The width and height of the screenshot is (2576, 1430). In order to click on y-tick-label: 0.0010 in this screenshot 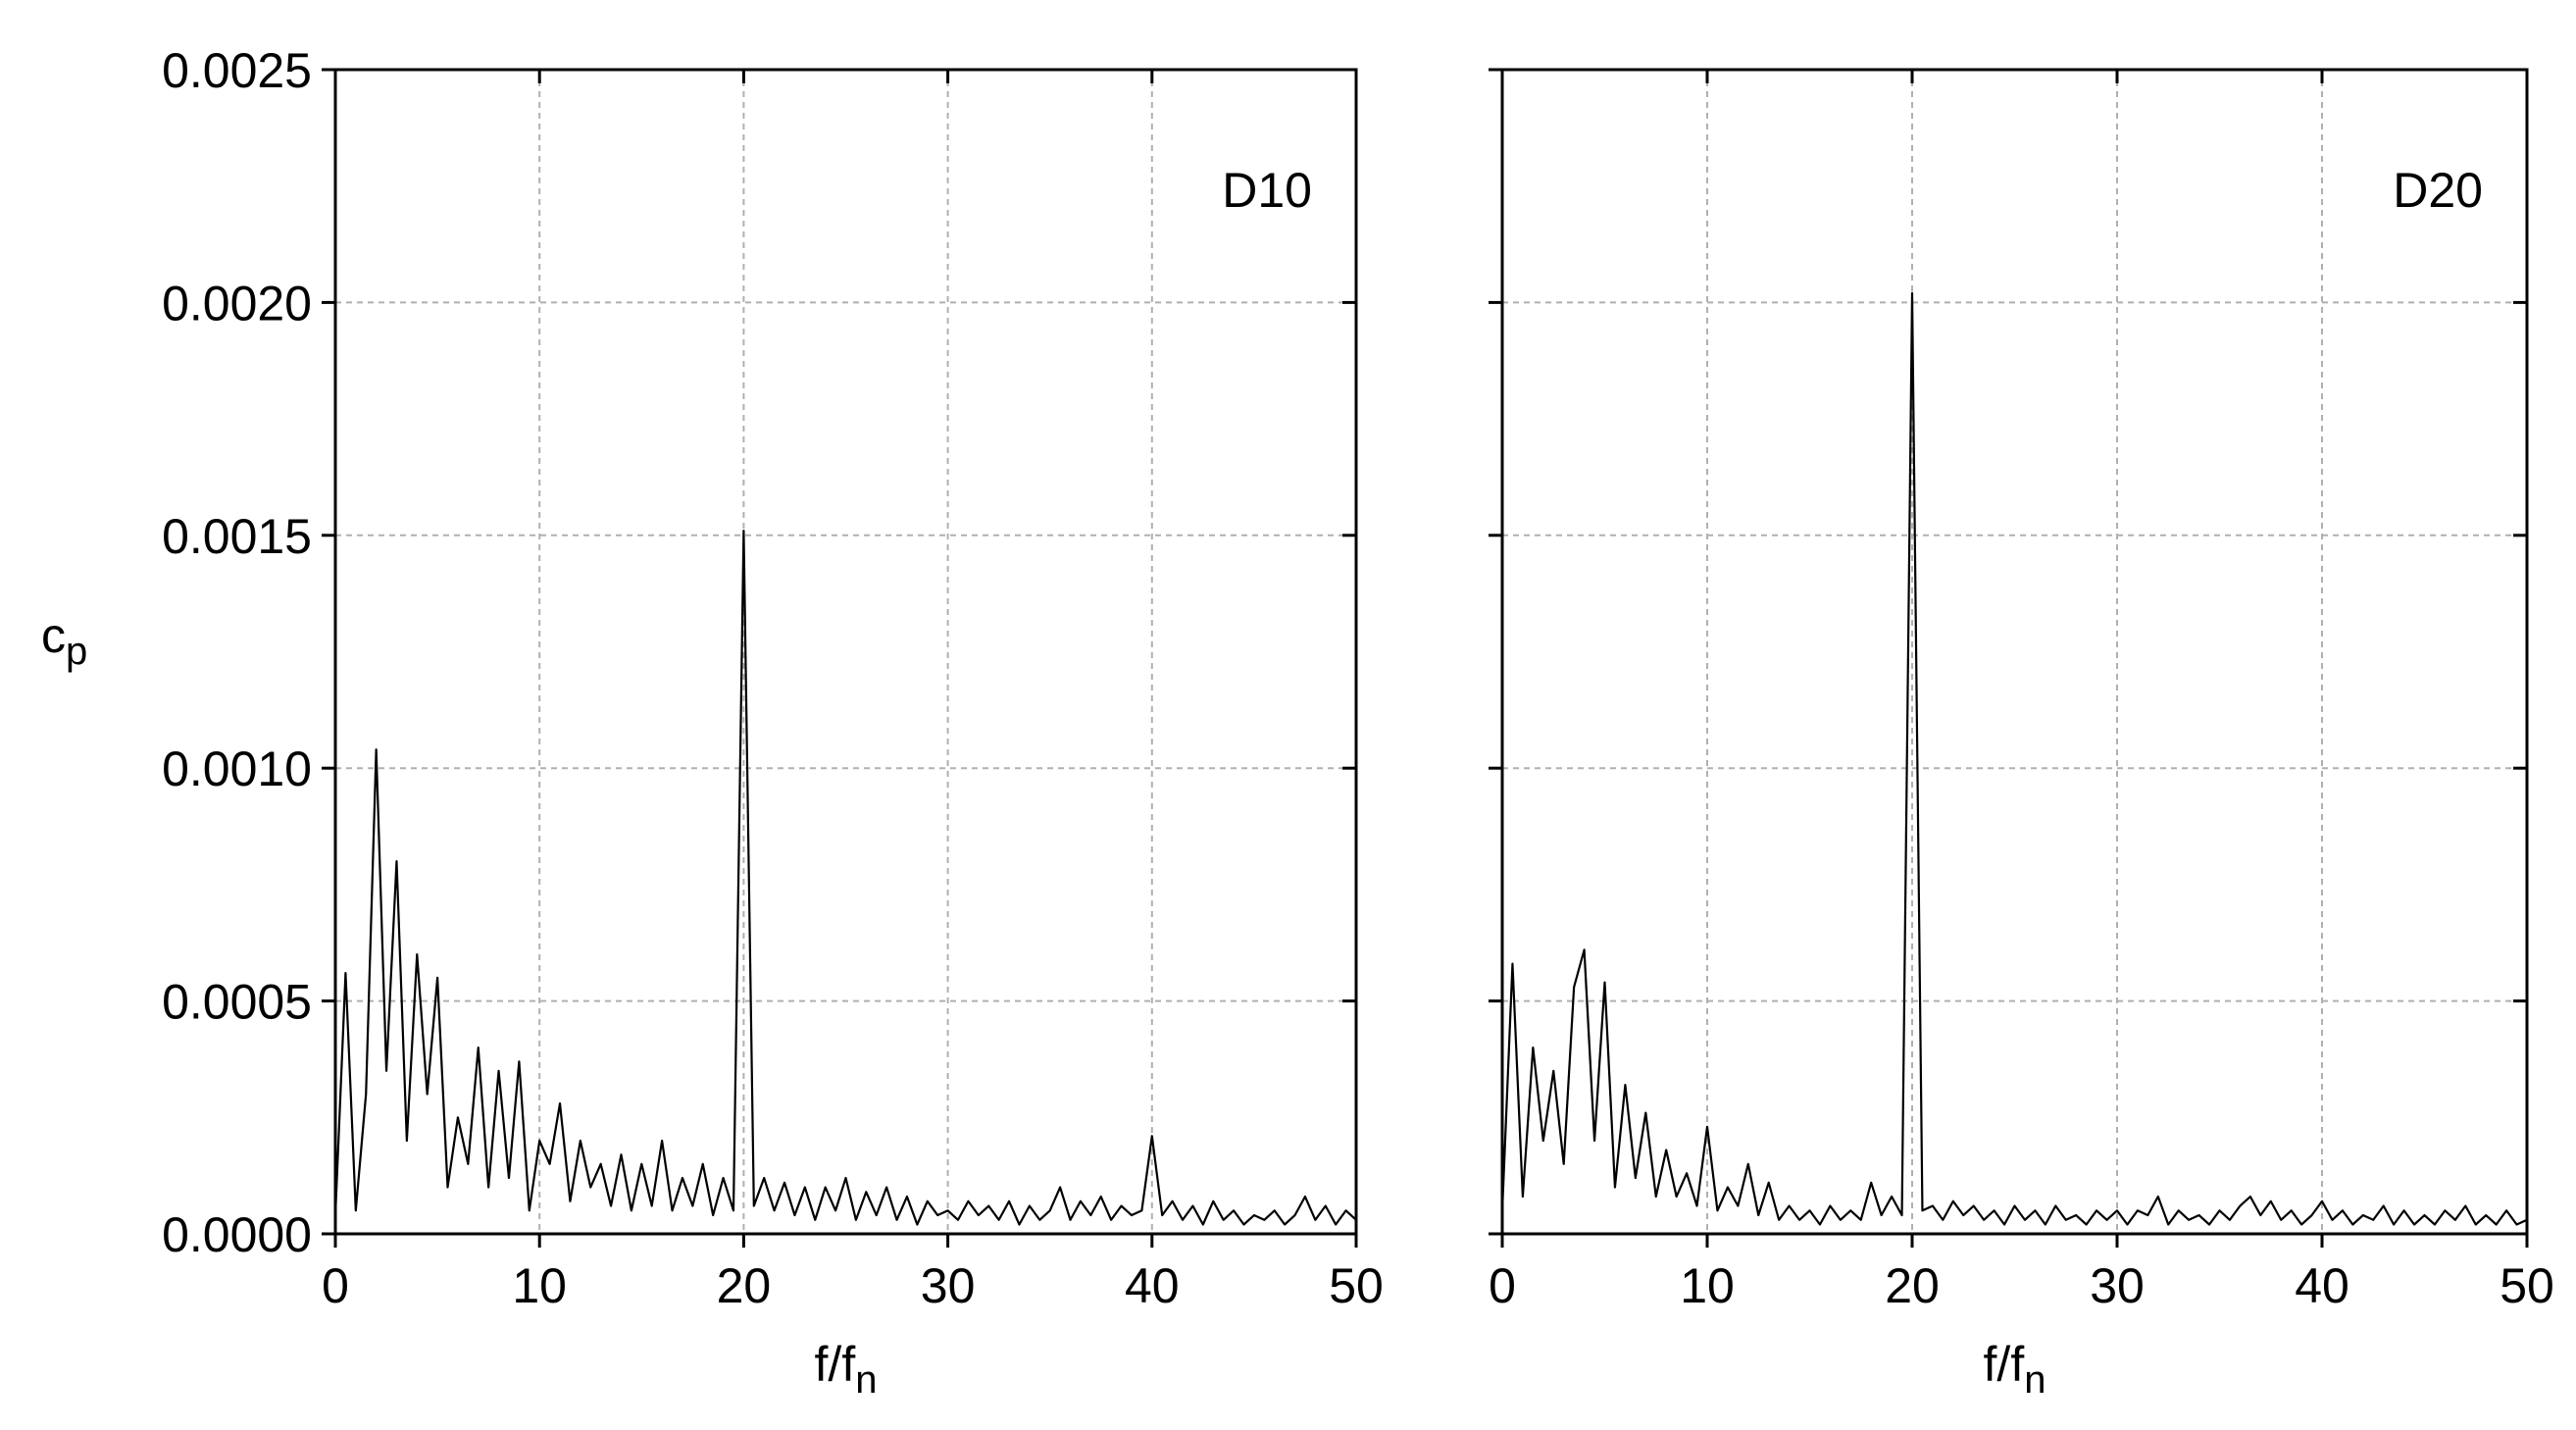, I will do `click(237, 769)`.